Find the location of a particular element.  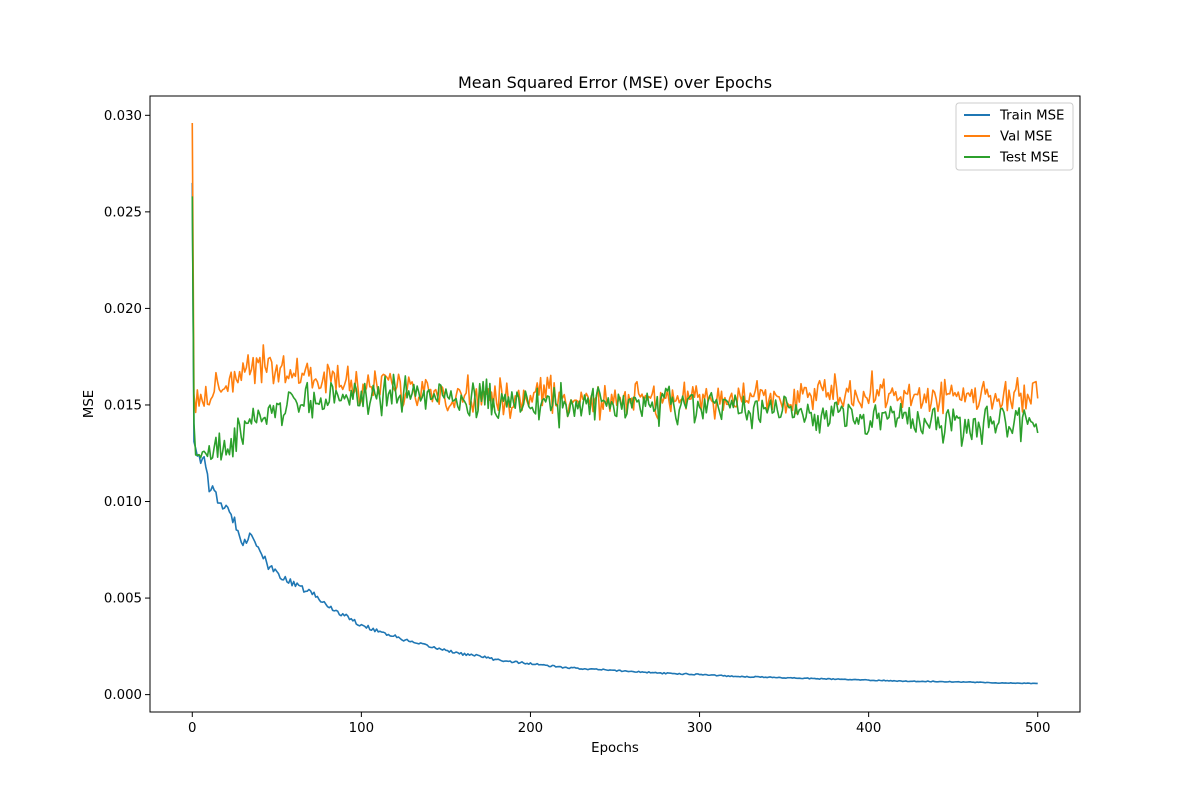

y-tick-label: 0.010 is located at coordinates (123, 502).